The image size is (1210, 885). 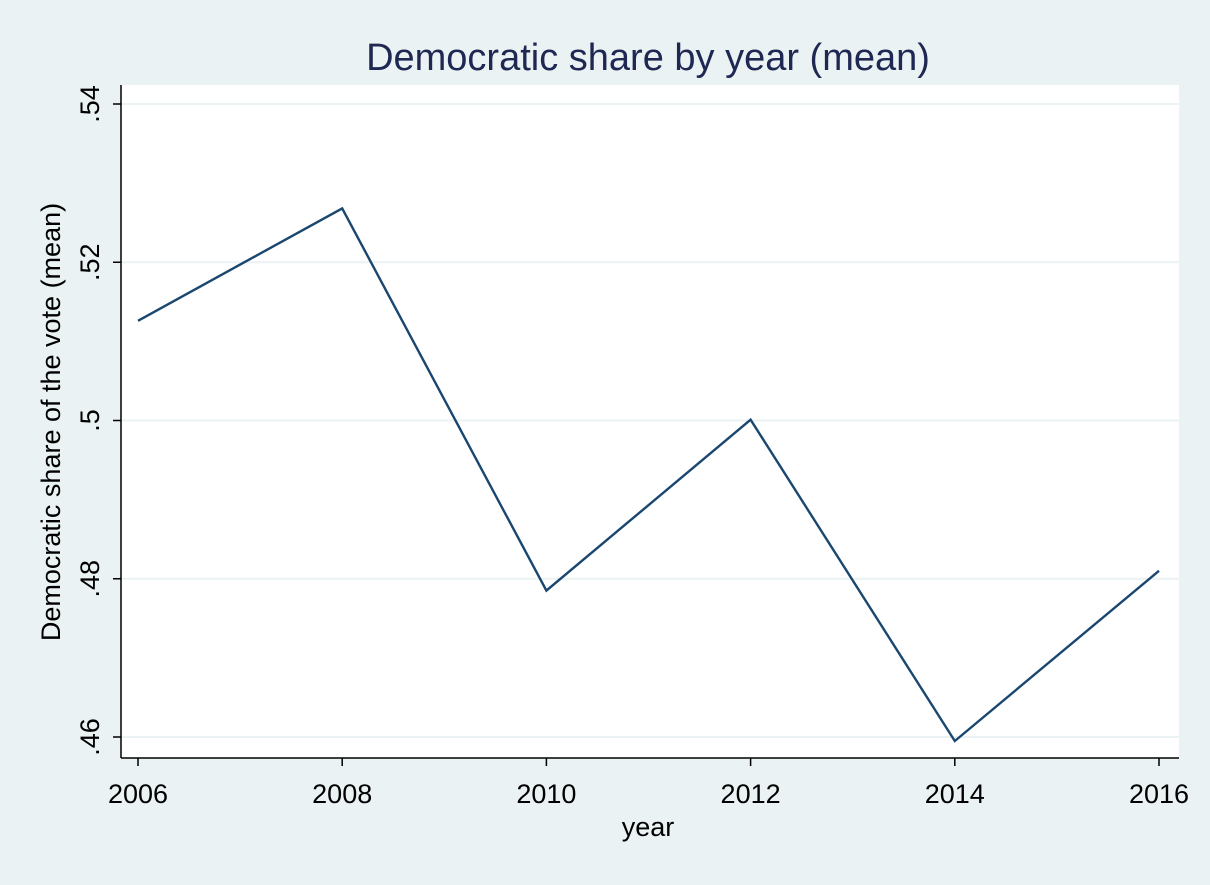 What do you see at coordinates (955, 794) in the screenshot?
I see `x-tick-label: 2014` at bounding box center [955, 794].